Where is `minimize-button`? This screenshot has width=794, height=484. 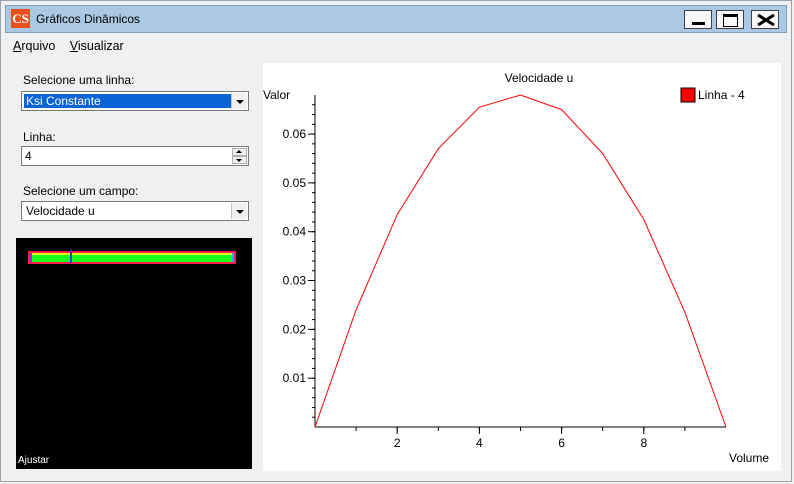 minimize-button is located at coordinates (698, 19).